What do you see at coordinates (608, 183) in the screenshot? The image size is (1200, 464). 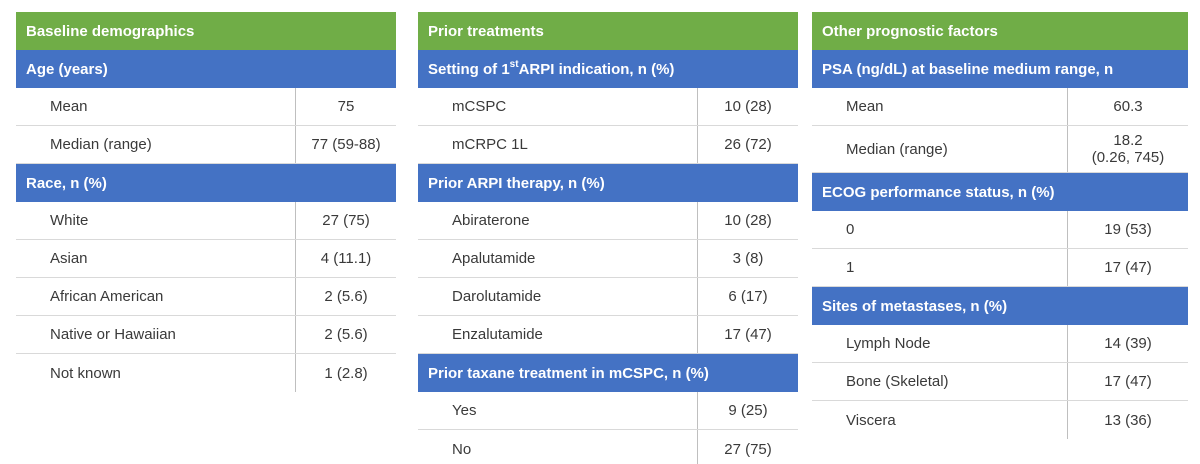 I see `group-heading: Prior ARPI therapy, n (%)` at bounding box center [608, 183].